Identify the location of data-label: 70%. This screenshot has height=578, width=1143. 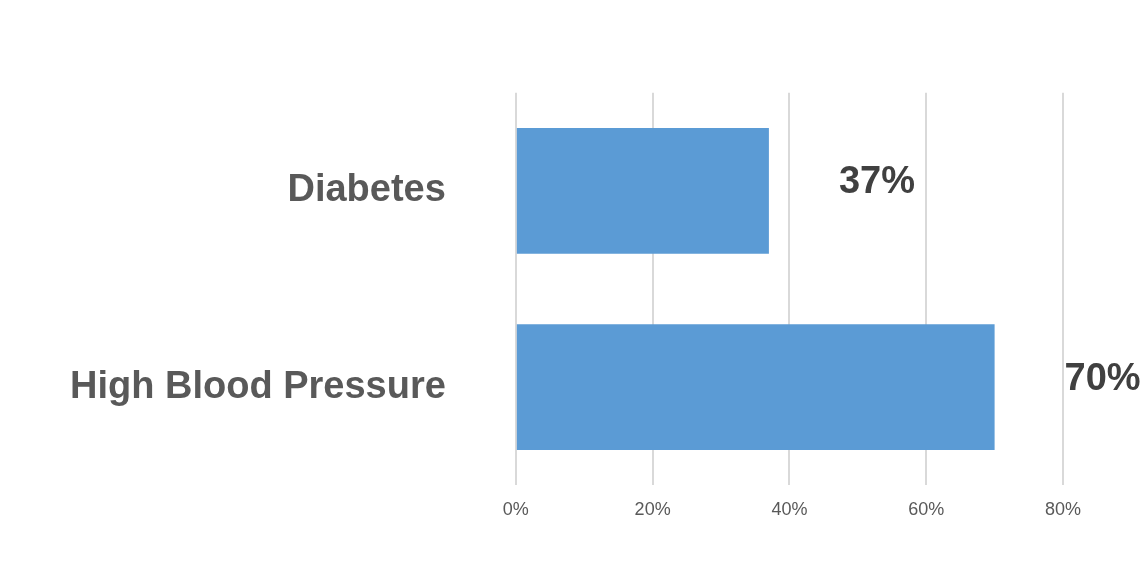
(1102, 376).